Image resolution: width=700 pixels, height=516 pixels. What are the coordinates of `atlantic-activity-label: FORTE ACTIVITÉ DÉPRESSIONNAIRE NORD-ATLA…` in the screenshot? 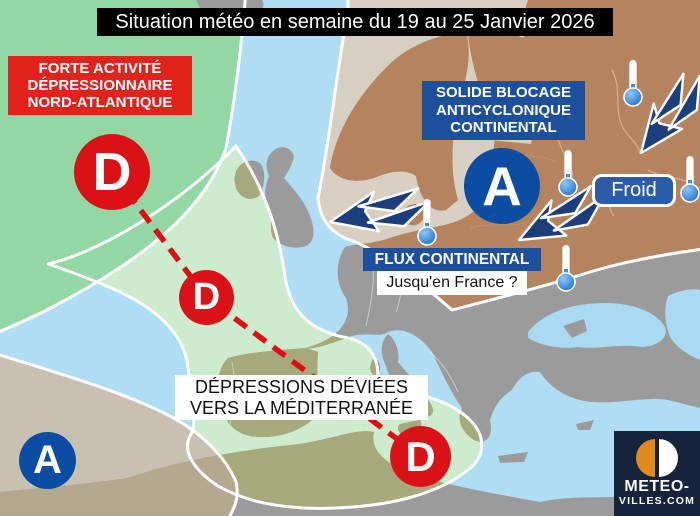 It's located at (100, 85).